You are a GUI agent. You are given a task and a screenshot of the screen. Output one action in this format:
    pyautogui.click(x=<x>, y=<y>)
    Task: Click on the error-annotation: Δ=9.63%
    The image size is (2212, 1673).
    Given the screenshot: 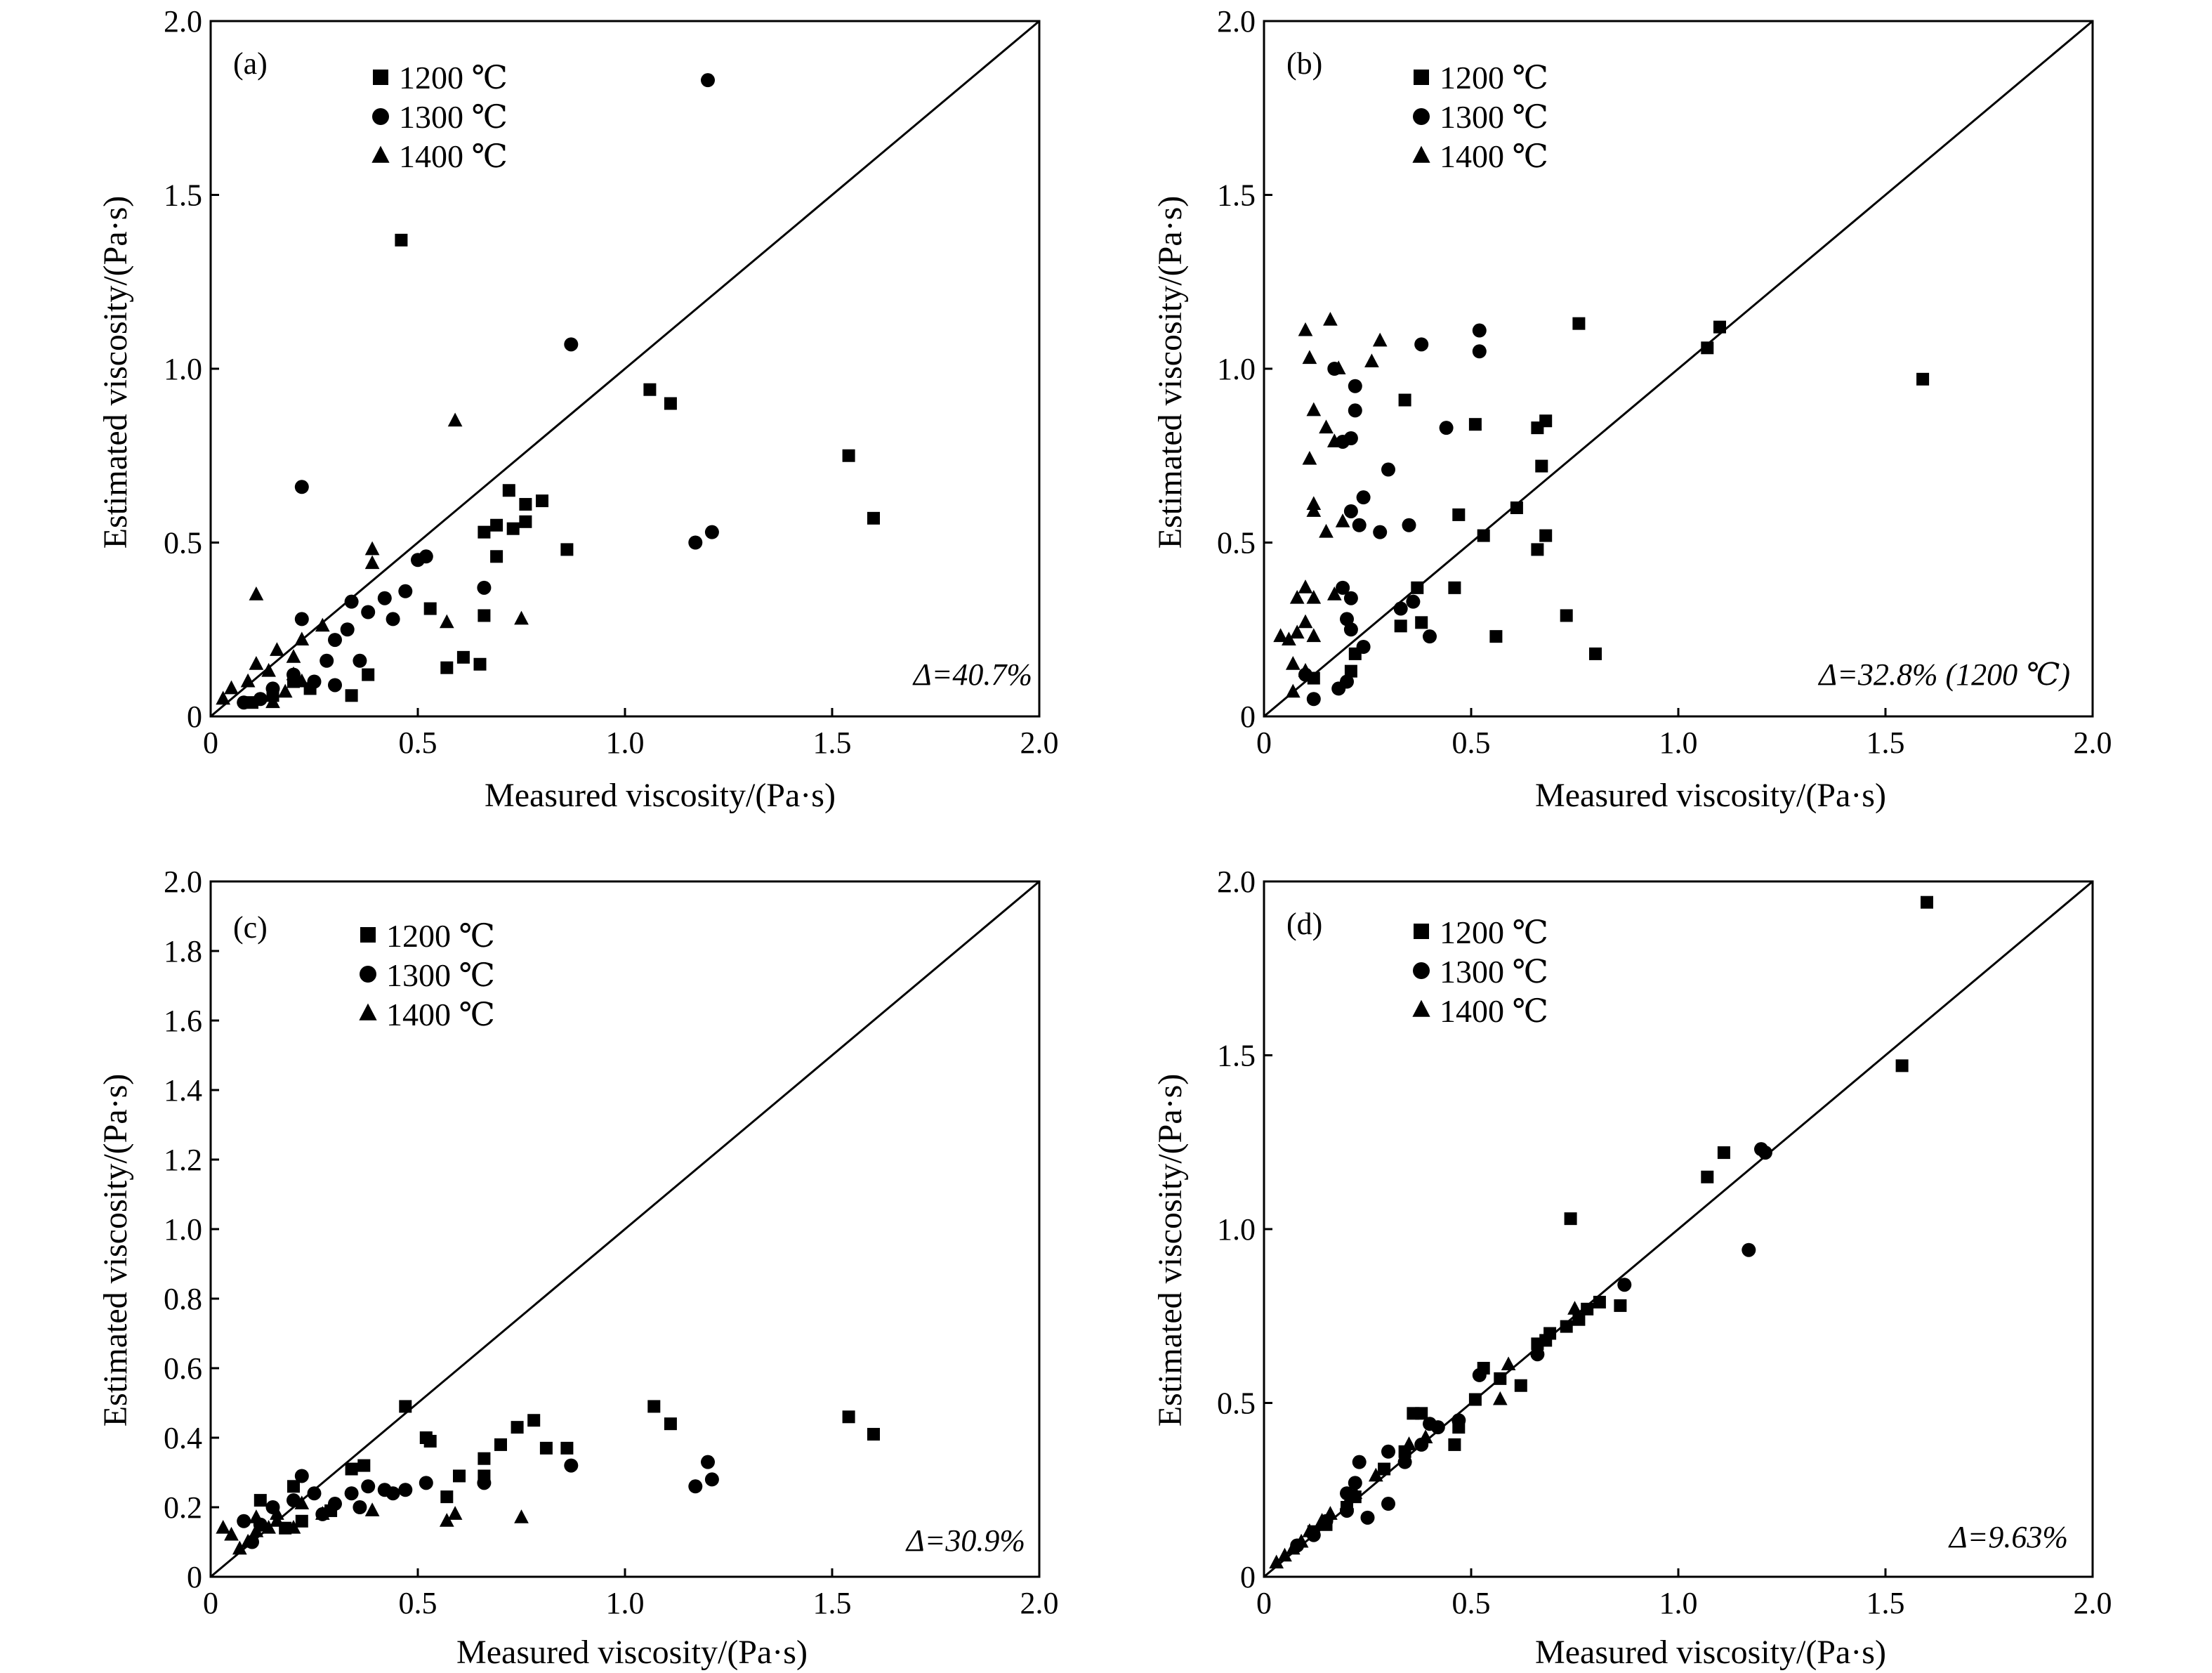 What is the action you would take?
    pyautogui.click(x=2008, y=1537)
    